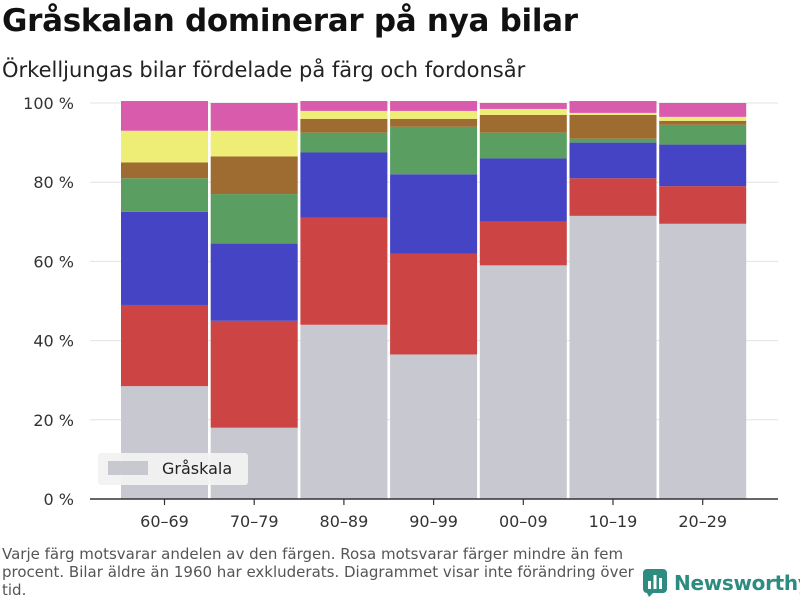 The width and height of the screenshot is (800, 600). I want to click on x-tick-label: 60–69, so click(164, 521).